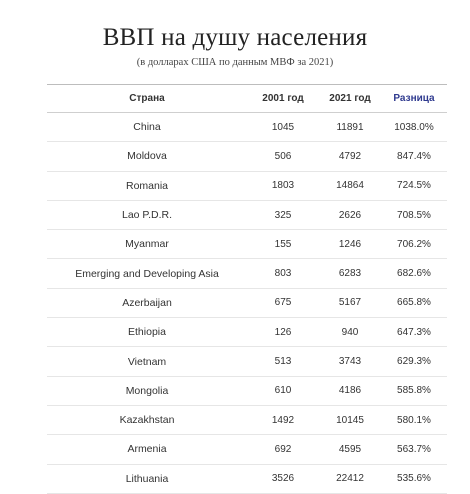 This screenshot has height=494, width=470. I want to click on cell-country: Lao P.D.R., so click(147, 215).